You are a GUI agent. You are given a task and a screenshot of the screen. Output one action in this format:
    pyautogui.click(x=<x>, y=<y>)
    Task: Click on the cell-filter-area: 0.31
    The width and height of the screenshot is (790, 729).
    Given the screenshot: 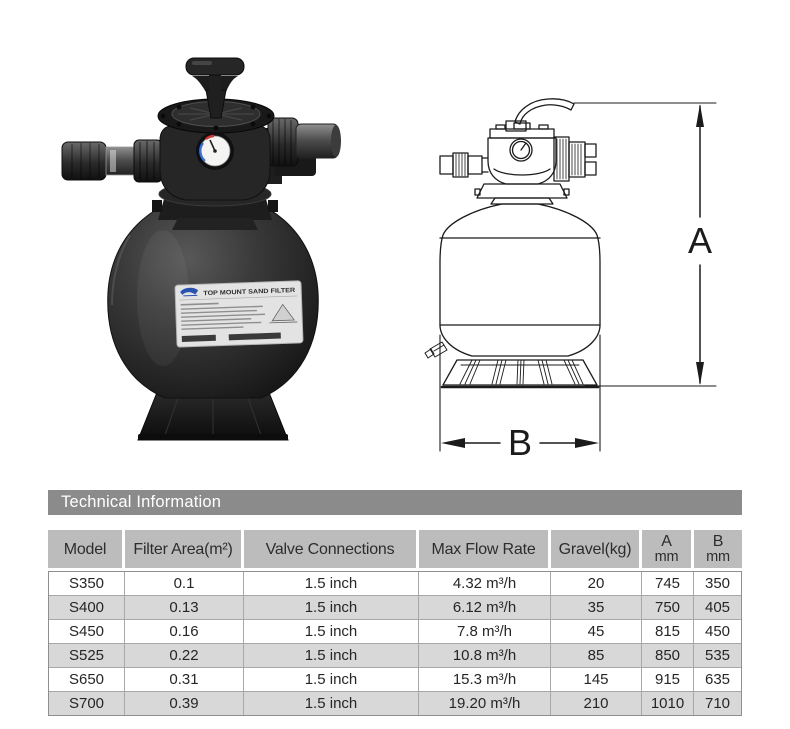 What is the action you would take?
    pyautogui.click(x=184, y=679)
    